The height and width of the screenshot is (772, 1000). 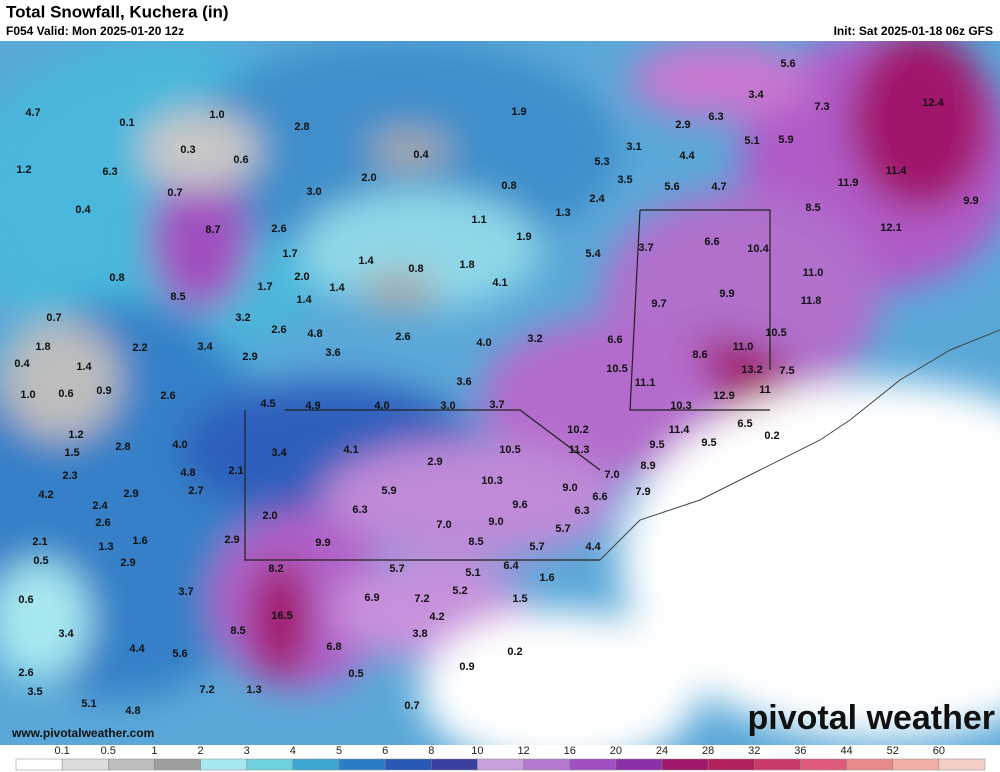 What do you see at coordinates (890, 228) in the screenshot?
I see `snow-total-label: 12.1` at bounding box center [890, 228].